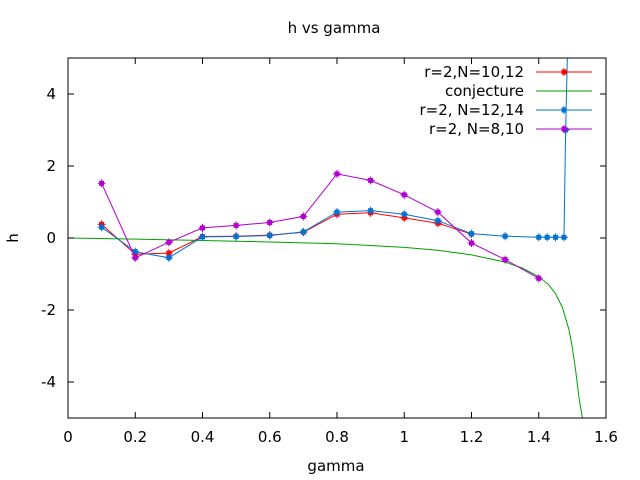  Describe the element at coordinates (48, 310) in the screenshot. I see `y-tick-label: -2` at that location.